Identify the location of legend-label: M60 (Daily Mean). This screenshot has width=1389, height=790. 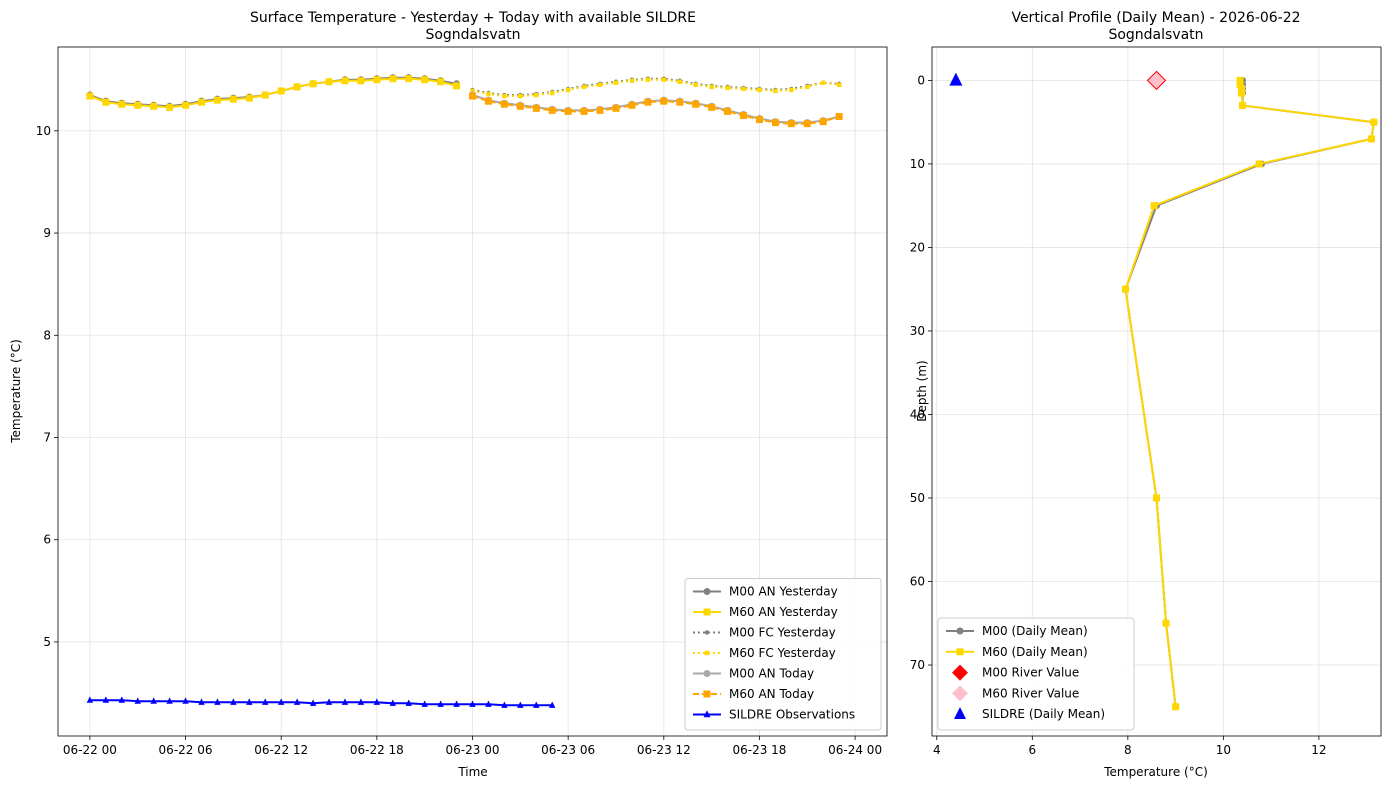
(1035, 652).